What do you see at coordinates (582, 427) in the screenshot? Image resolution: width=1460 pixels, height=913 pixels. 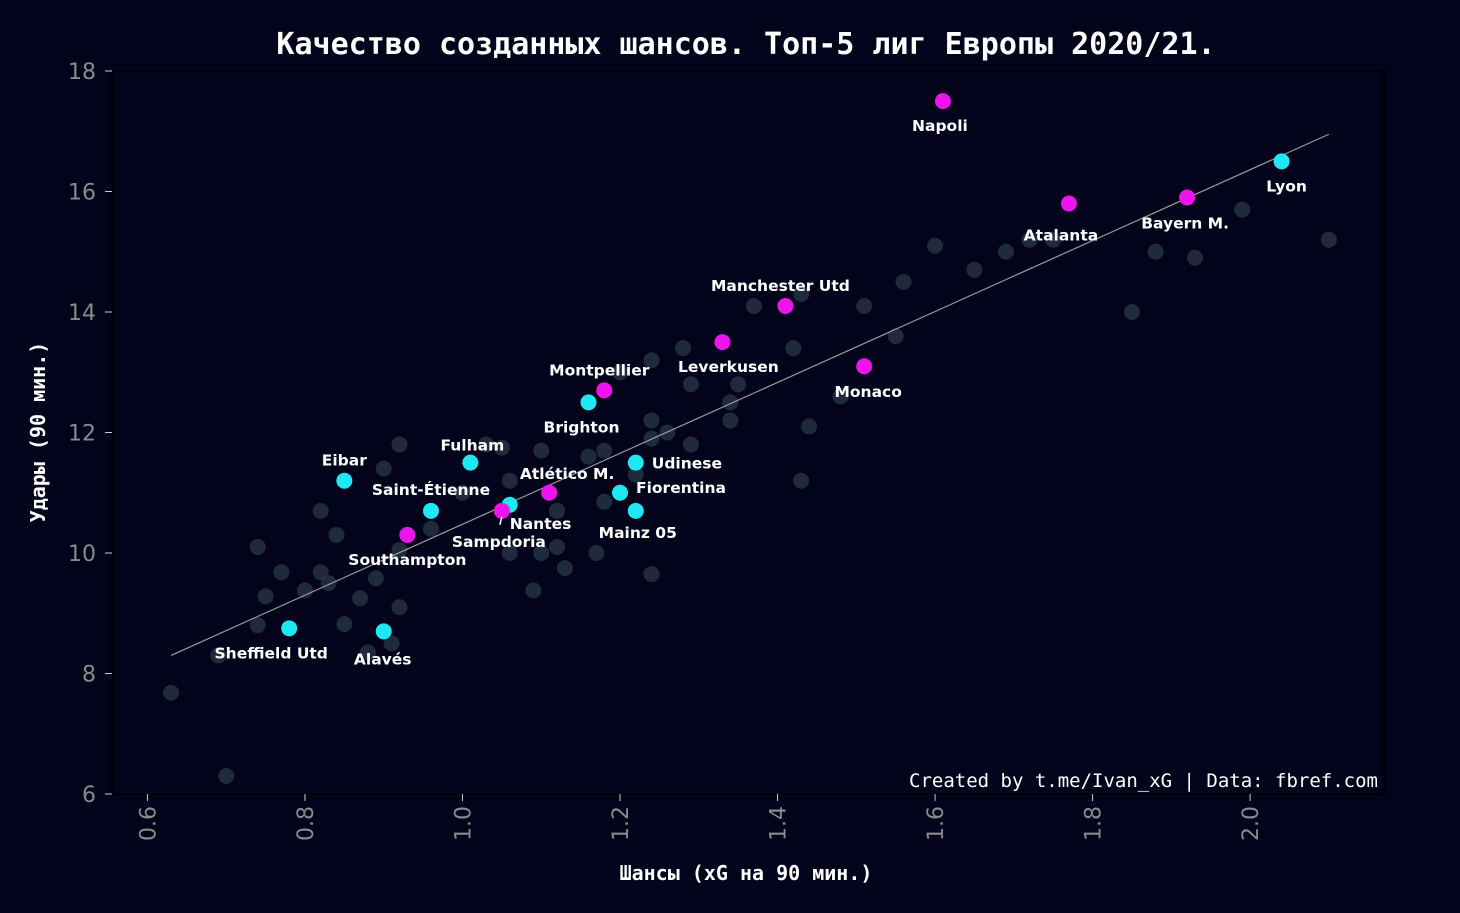 I see `point-label-brighton: Brighton` at bounding box center [582, 427].